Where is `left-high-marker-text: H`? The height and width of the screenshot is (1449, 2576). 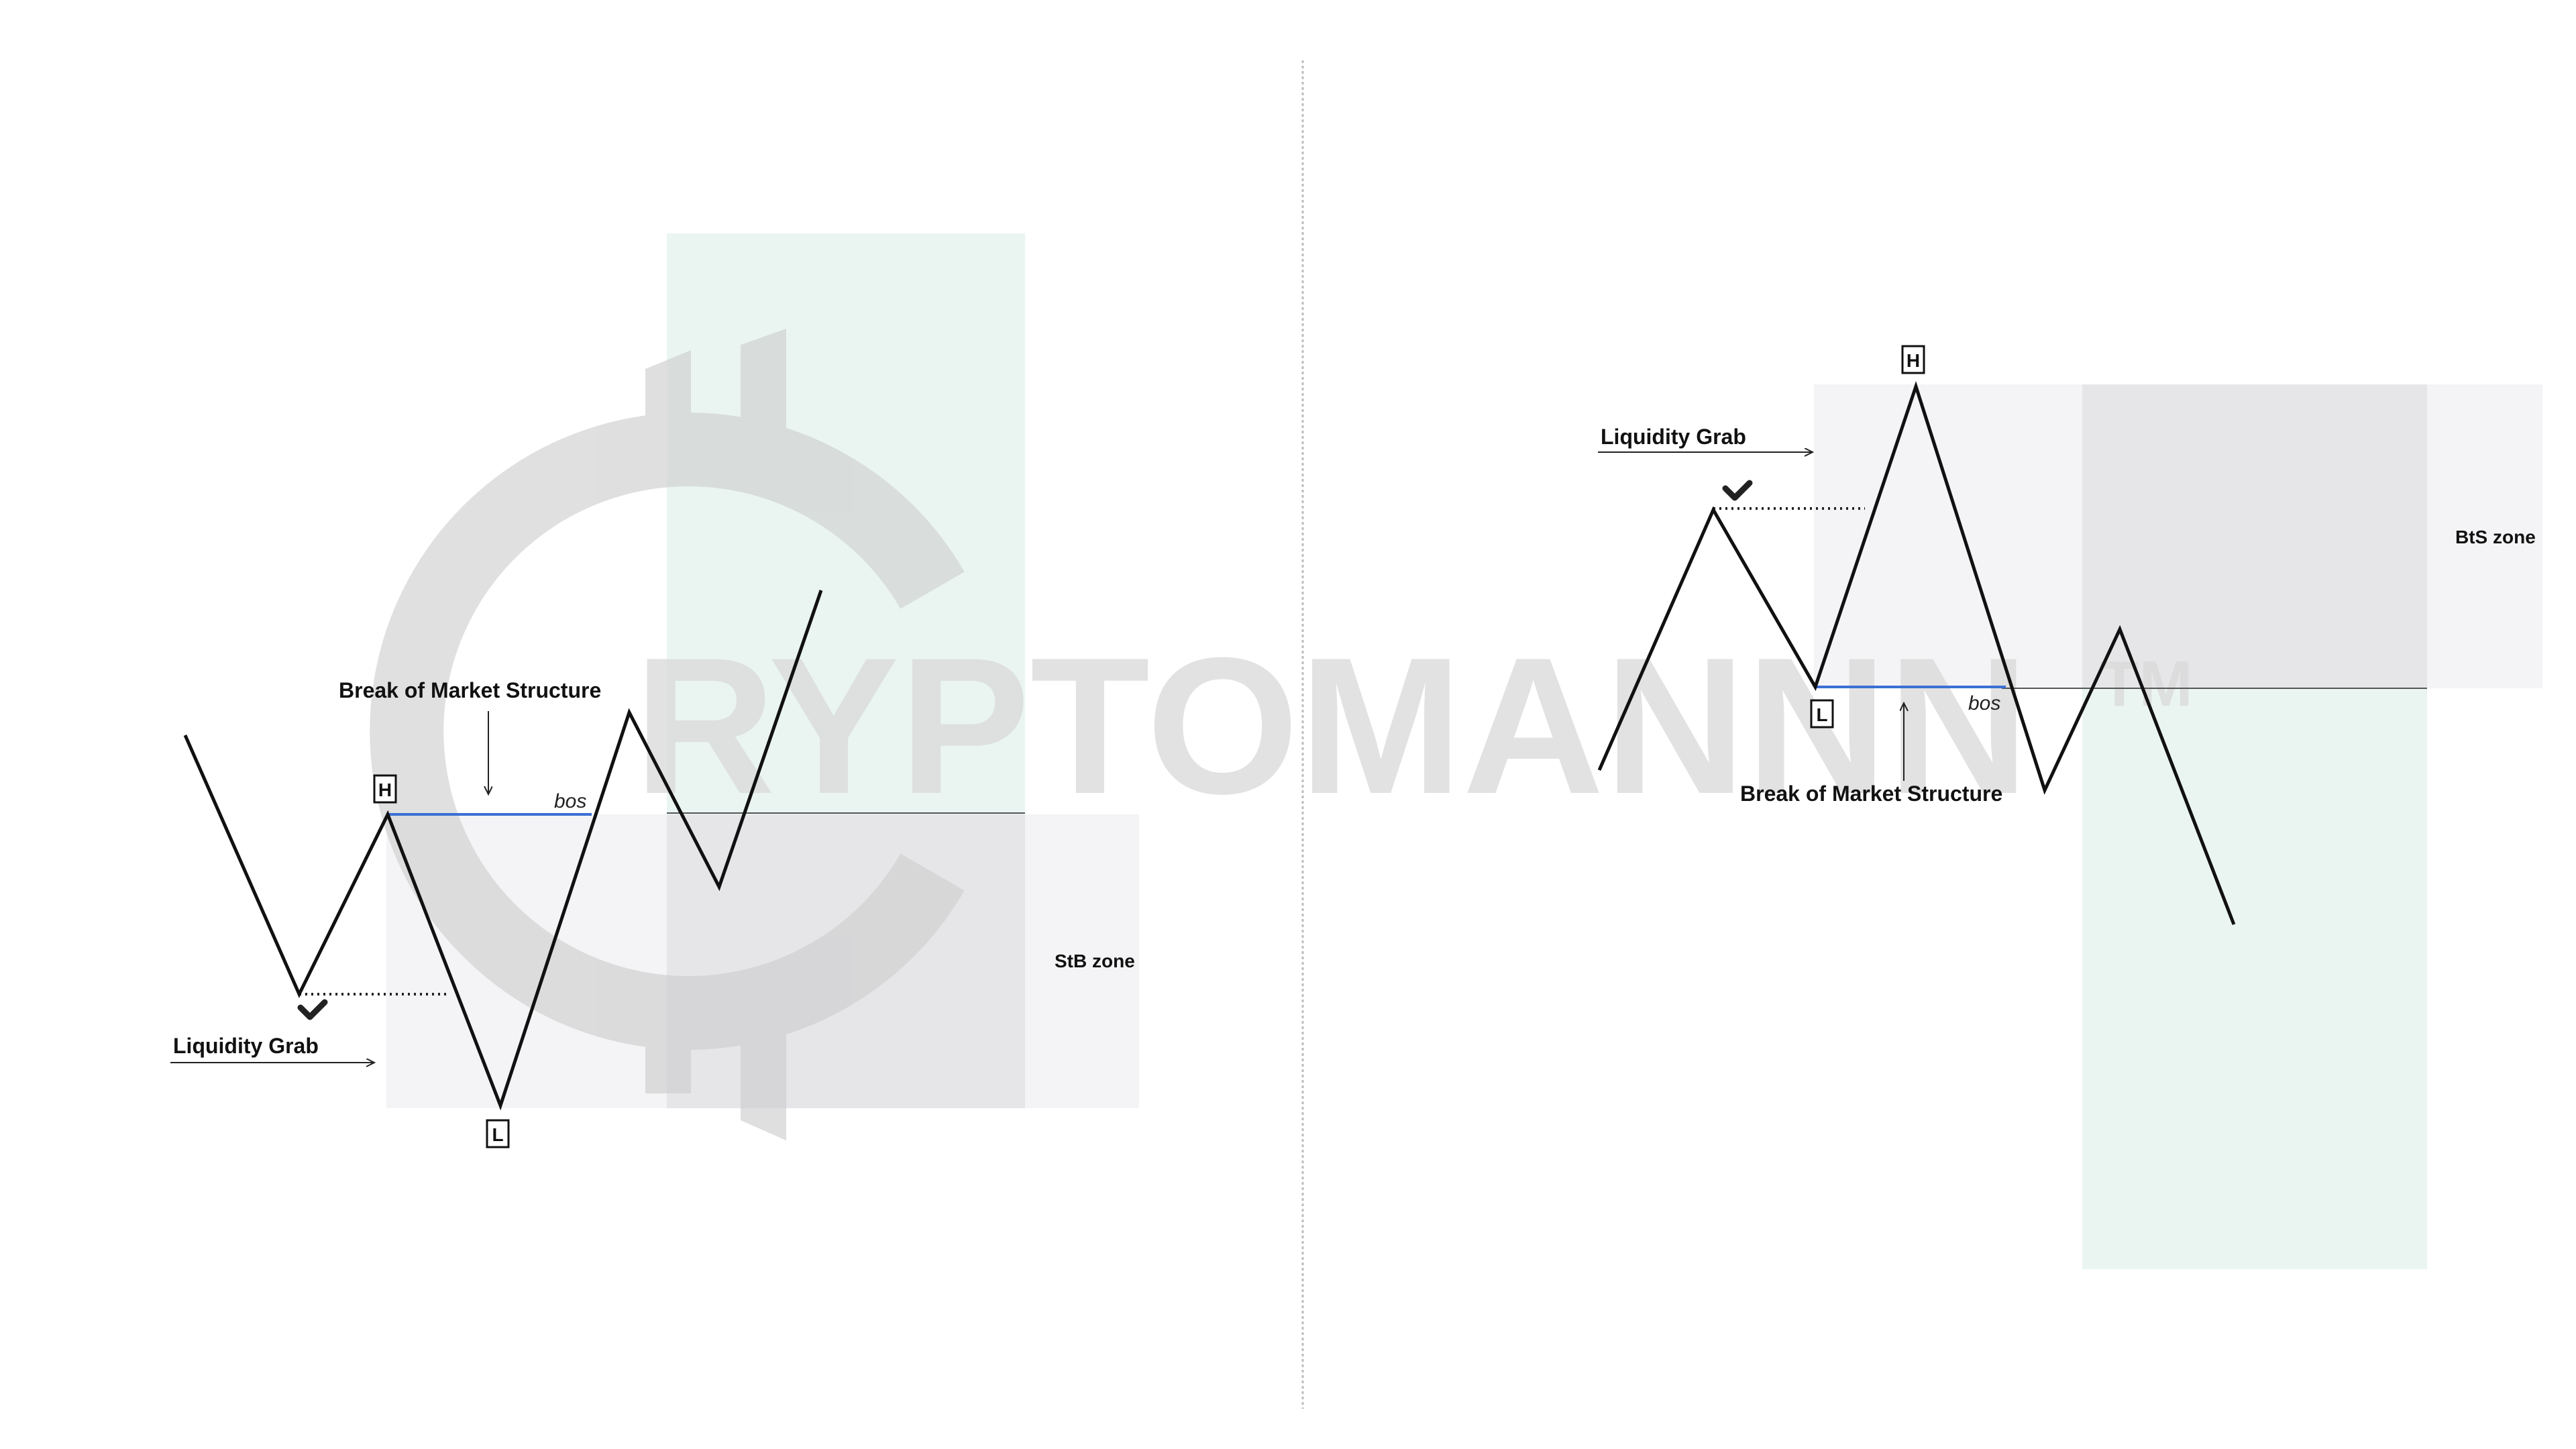 left-high-marker-text: H is located at coordinates (385, 790).